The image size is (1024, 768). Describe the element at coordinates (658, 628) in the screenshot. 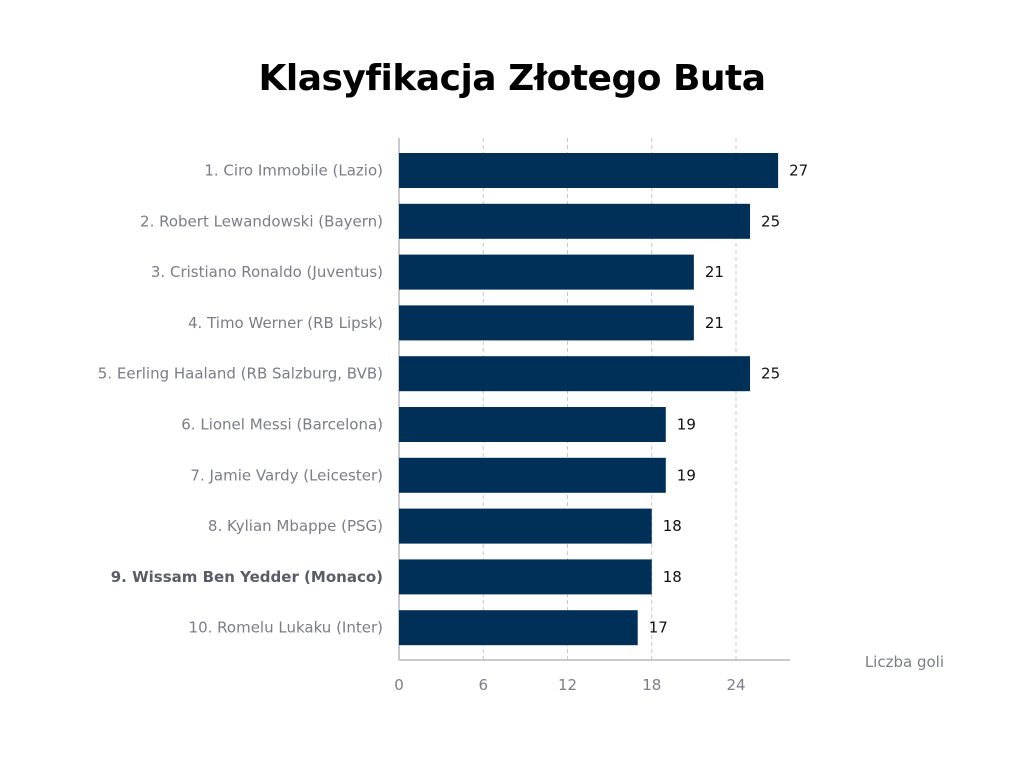

I see `data-label: 17` at that location.